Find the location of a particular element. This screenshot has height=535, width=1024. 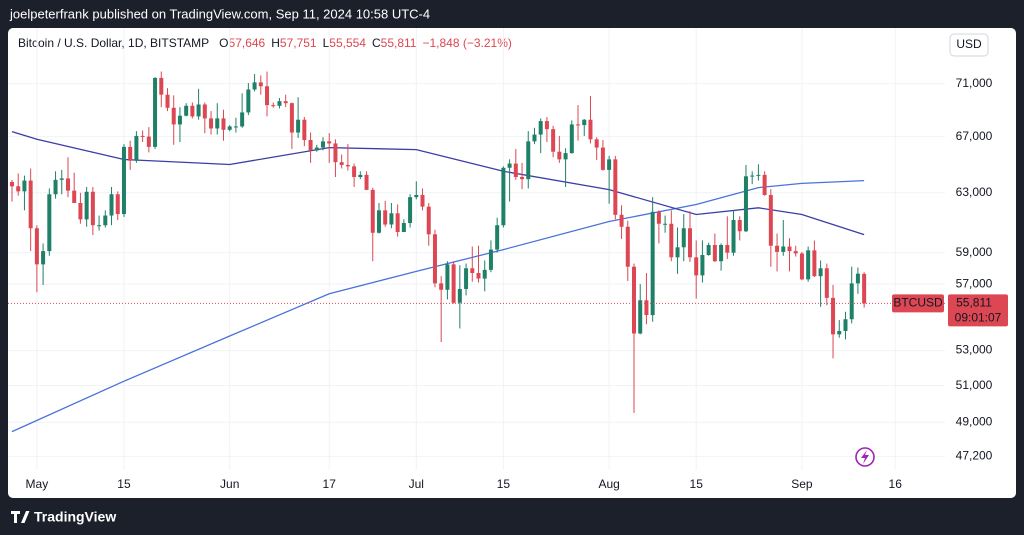

x-tick-label: May is located at coordinates (37, 484).